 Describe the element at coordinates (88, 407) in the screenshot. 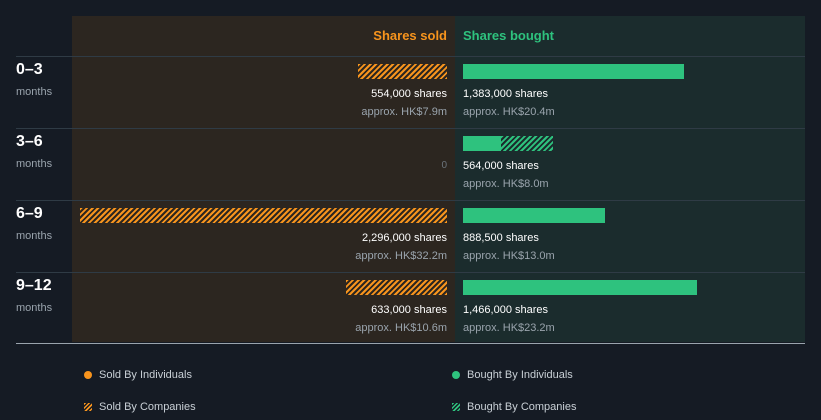

I see `orange-hatch-icon` at that location.